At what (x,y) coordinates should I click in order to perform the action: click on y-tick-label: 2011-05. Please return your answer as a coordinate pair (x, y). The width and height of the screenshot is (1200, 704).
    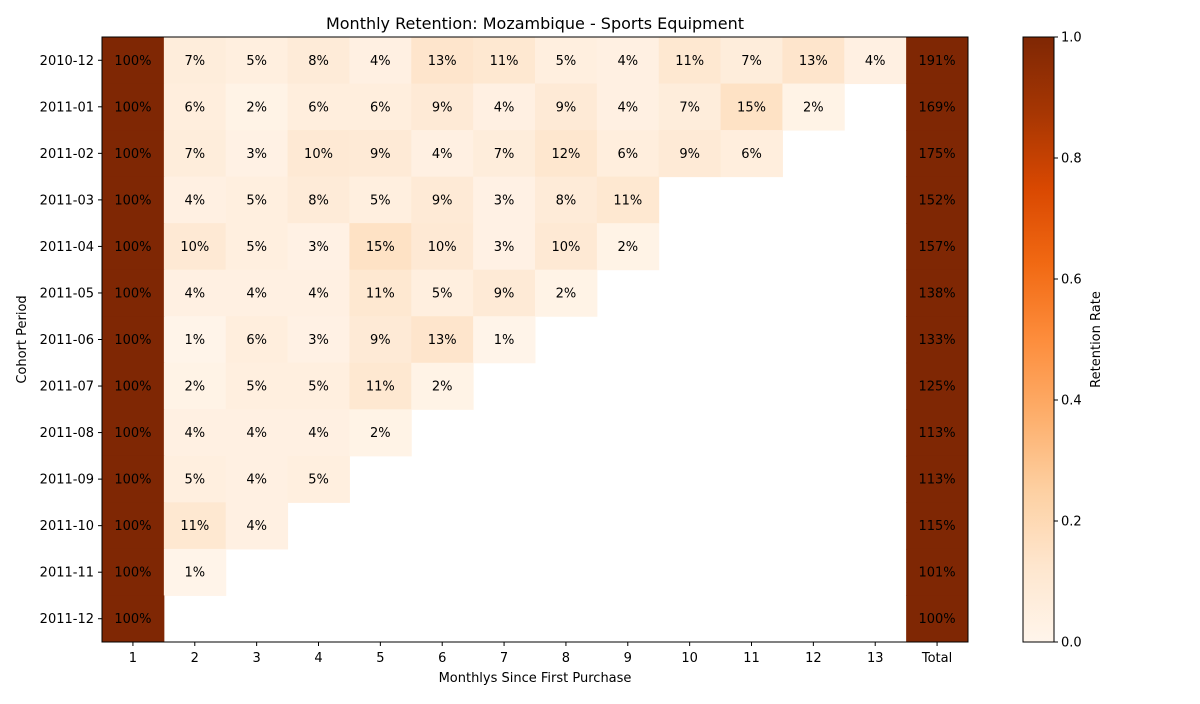
    Looking at the image, I should click on (67, 293).